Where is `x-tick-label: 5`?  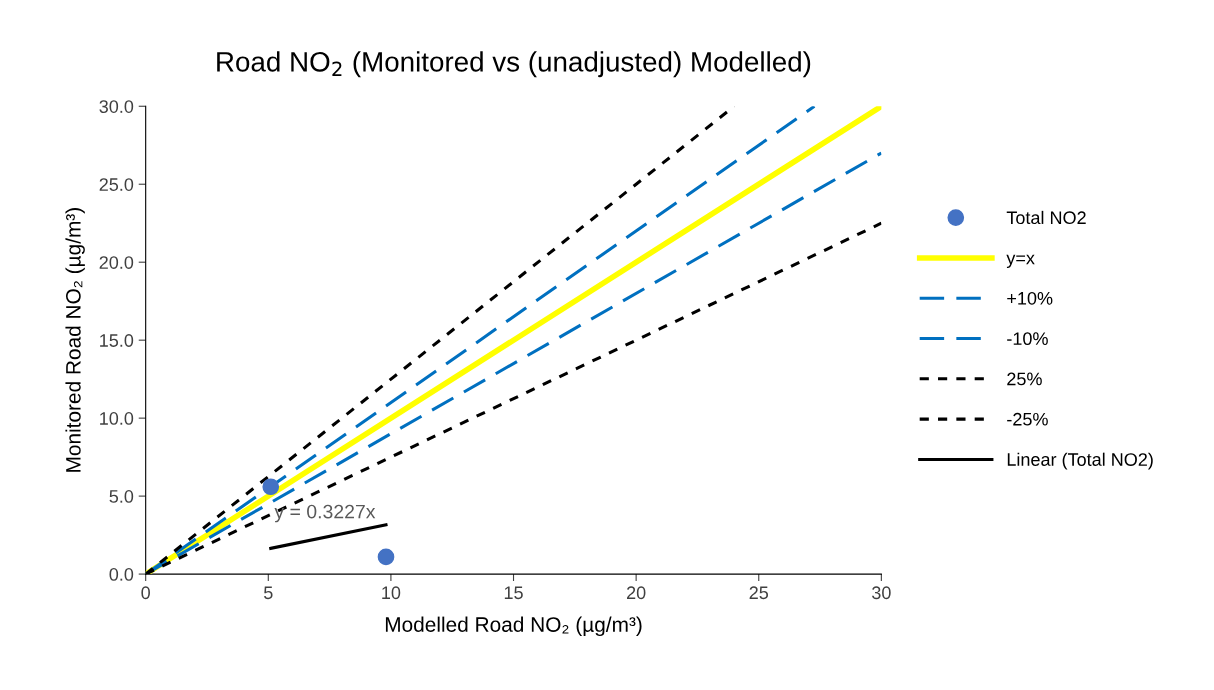 x-tick-label: 5 is located at coordinates (268, 593).